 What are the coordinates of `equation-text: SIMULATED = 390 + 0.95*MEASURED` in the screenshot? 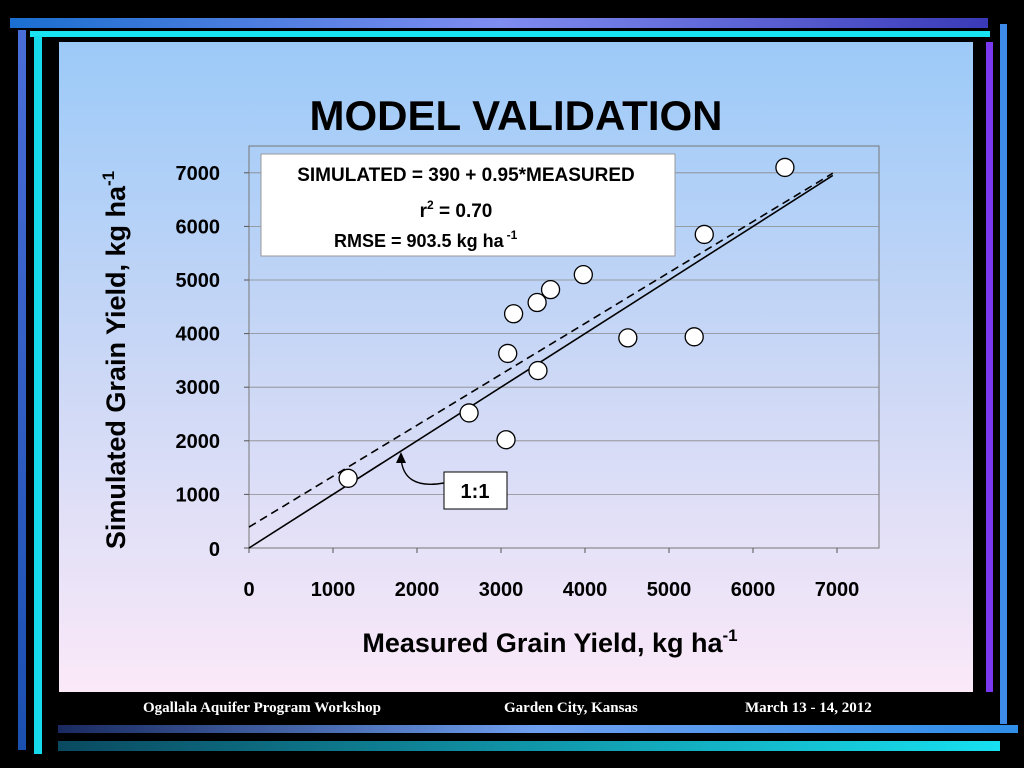 It's located at (466, 175).